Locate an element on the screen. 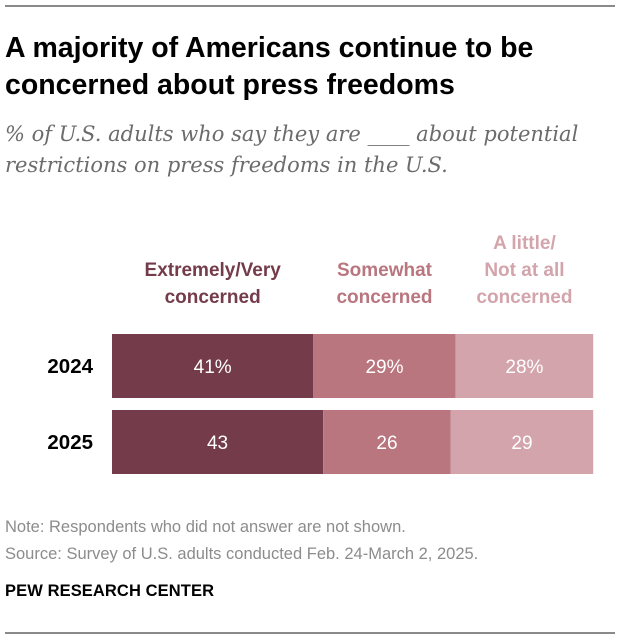  bar-2024-a-little-not-at-all-concerned is located at coordinates (524, 366).